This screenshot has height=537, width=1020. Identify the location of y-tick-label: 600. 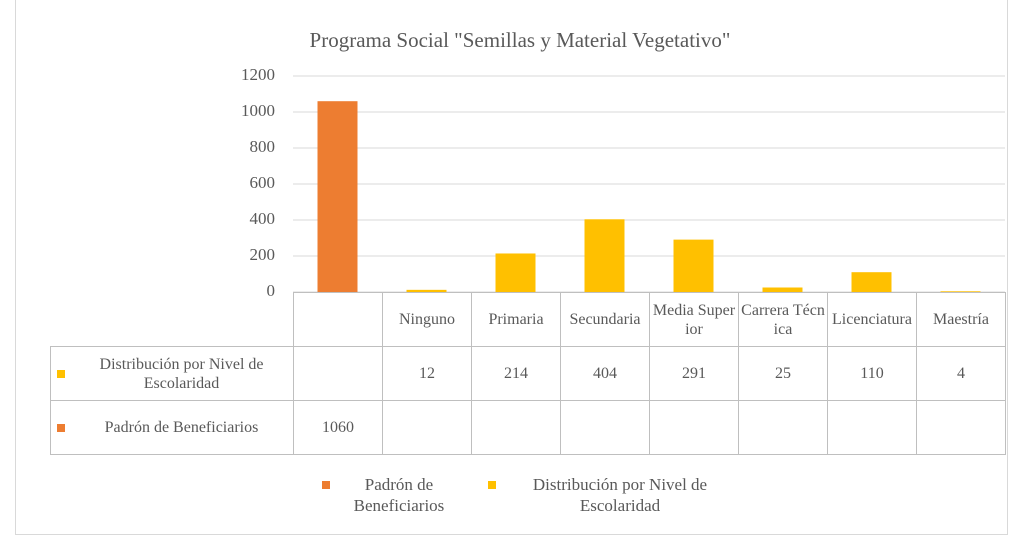
(263, 182).